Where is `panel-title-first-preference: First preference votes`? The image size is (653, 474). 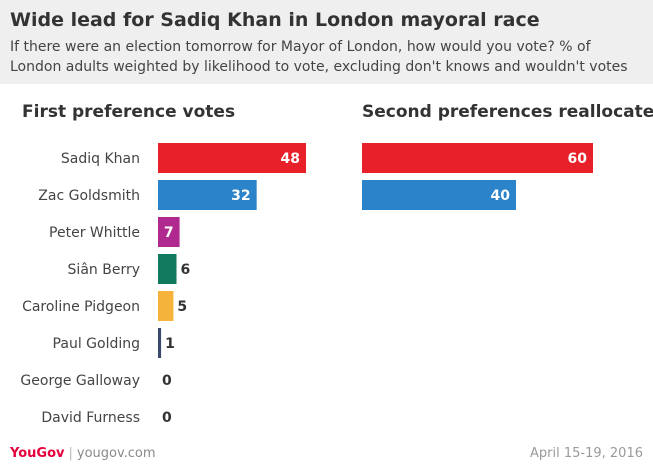
panel-title-first-preference: First preference votes is located at coordinates (129, 112).